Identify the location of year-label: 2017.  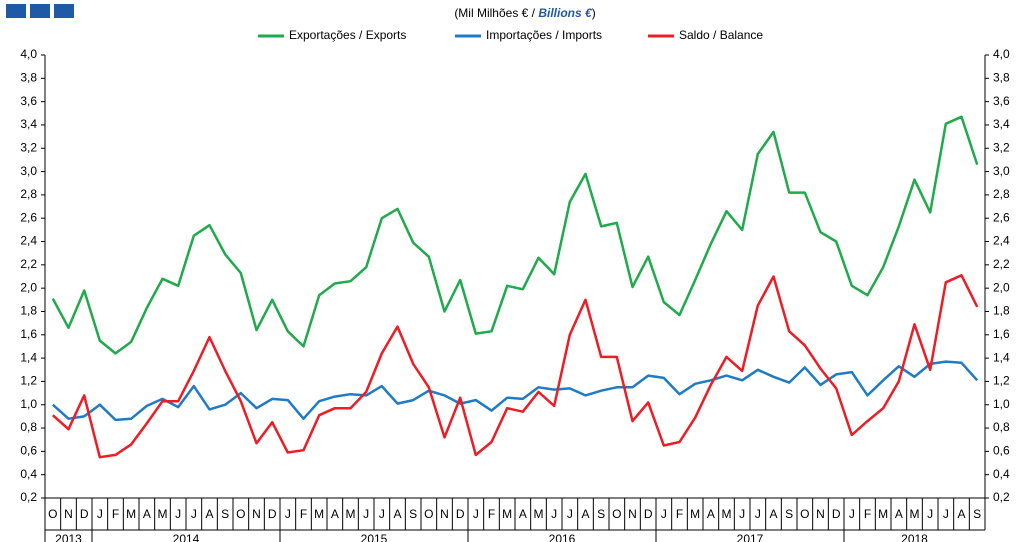
(750, 537).